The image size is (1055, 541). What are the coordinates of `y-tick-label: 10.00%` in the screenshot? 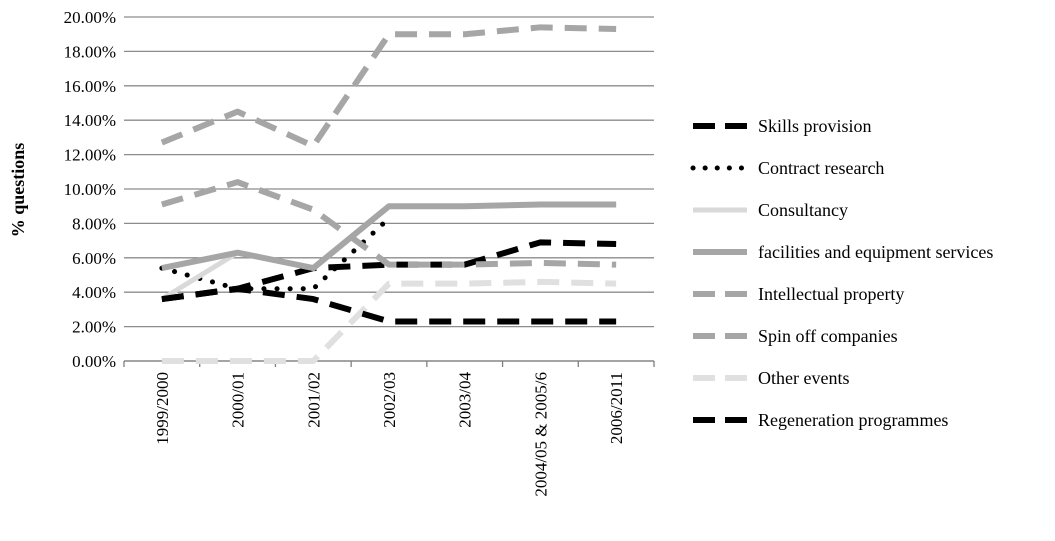 It's located at (90, 189).